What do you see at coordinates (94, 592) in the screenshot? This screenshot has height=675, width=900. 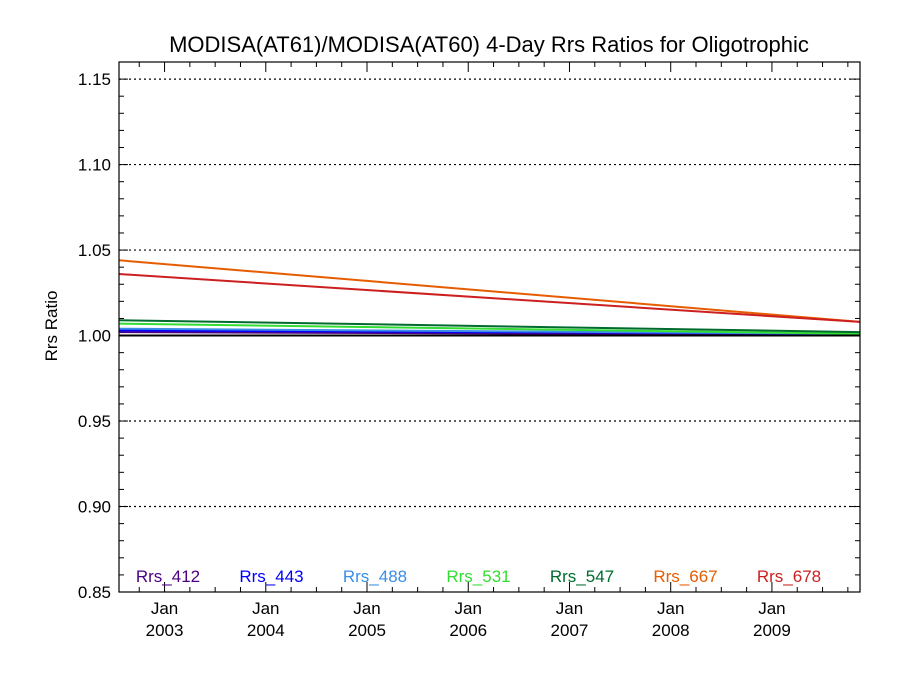 I see `y-tick-label: 0.85` at bounding box center [94, 592].